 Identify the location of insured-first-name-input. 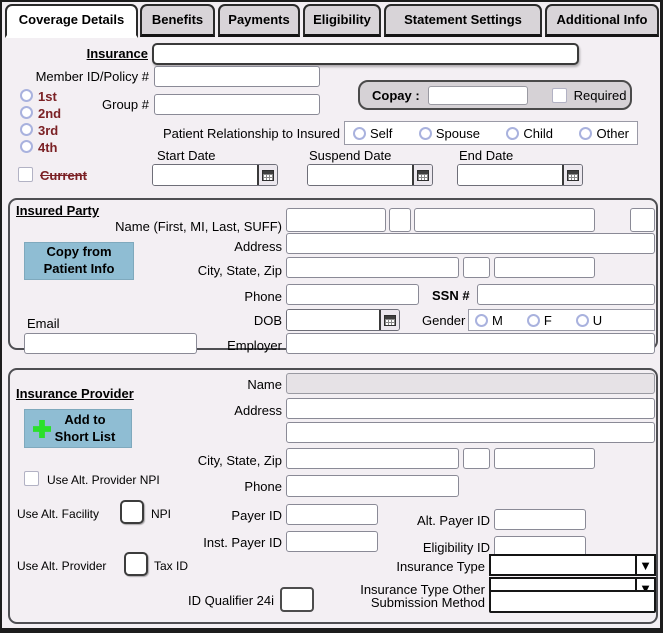
(336, 220).